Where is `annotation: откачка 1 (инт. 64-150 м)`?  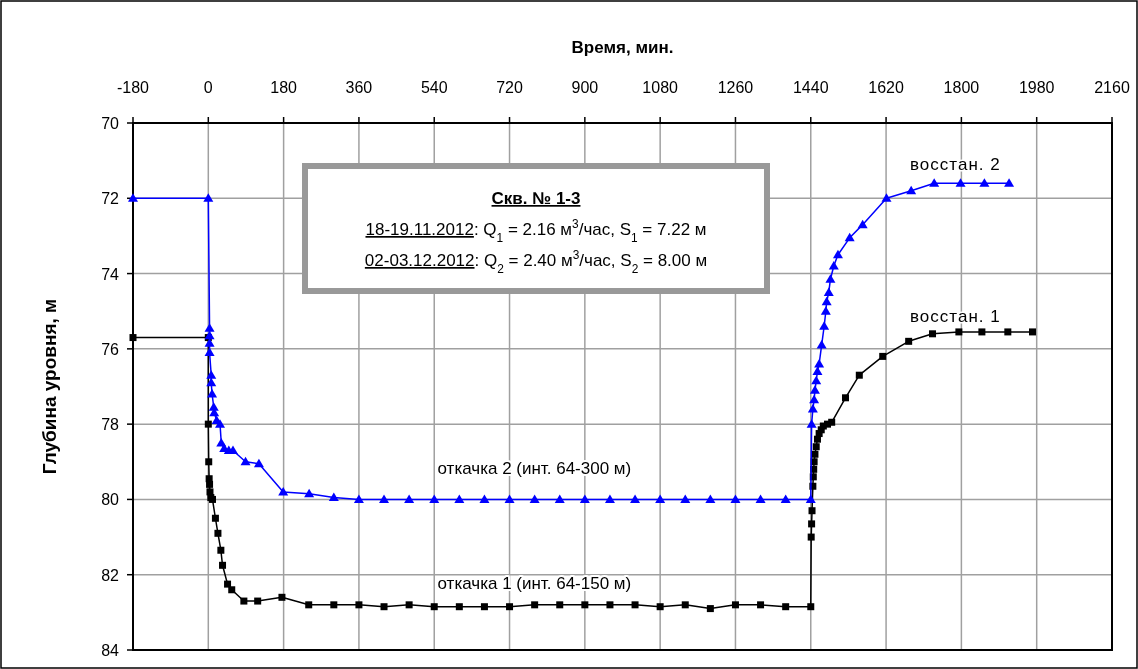
annotation: откачка 1 (инт. 64-150 м) is located at coordinates (534, 583).